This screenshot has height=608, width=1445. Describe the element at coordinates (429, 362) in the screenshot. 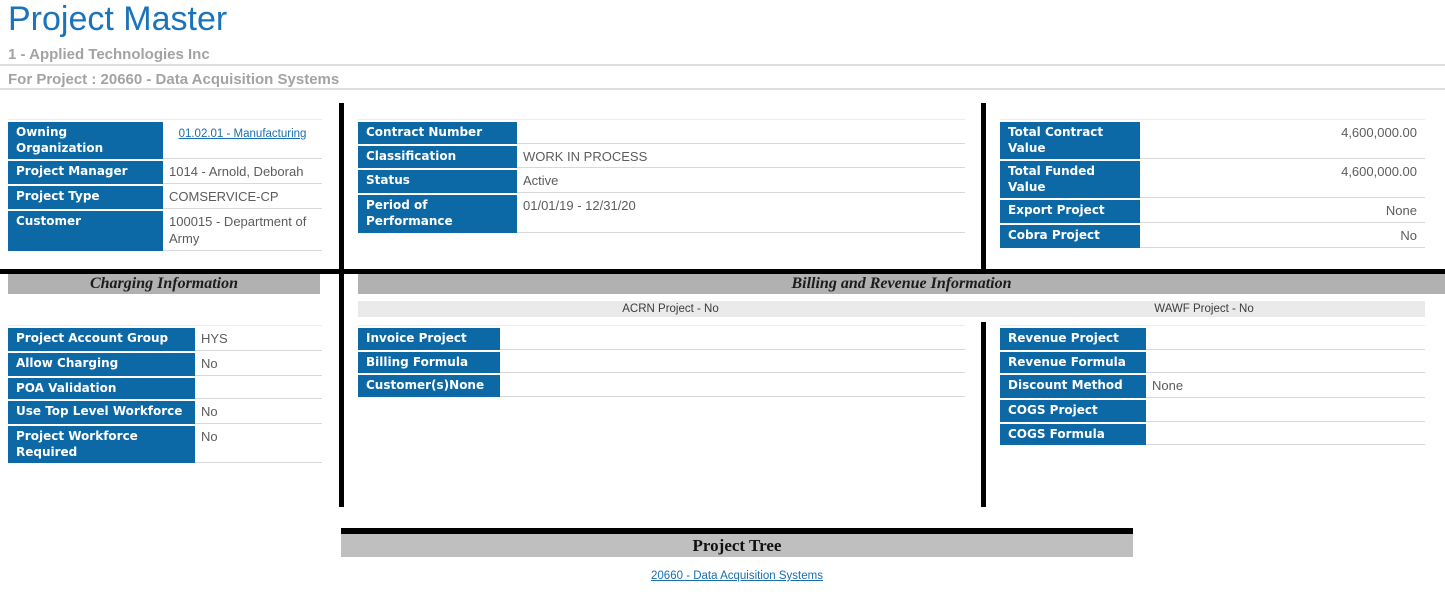

I see `field-label: Billing Formula` at that location.